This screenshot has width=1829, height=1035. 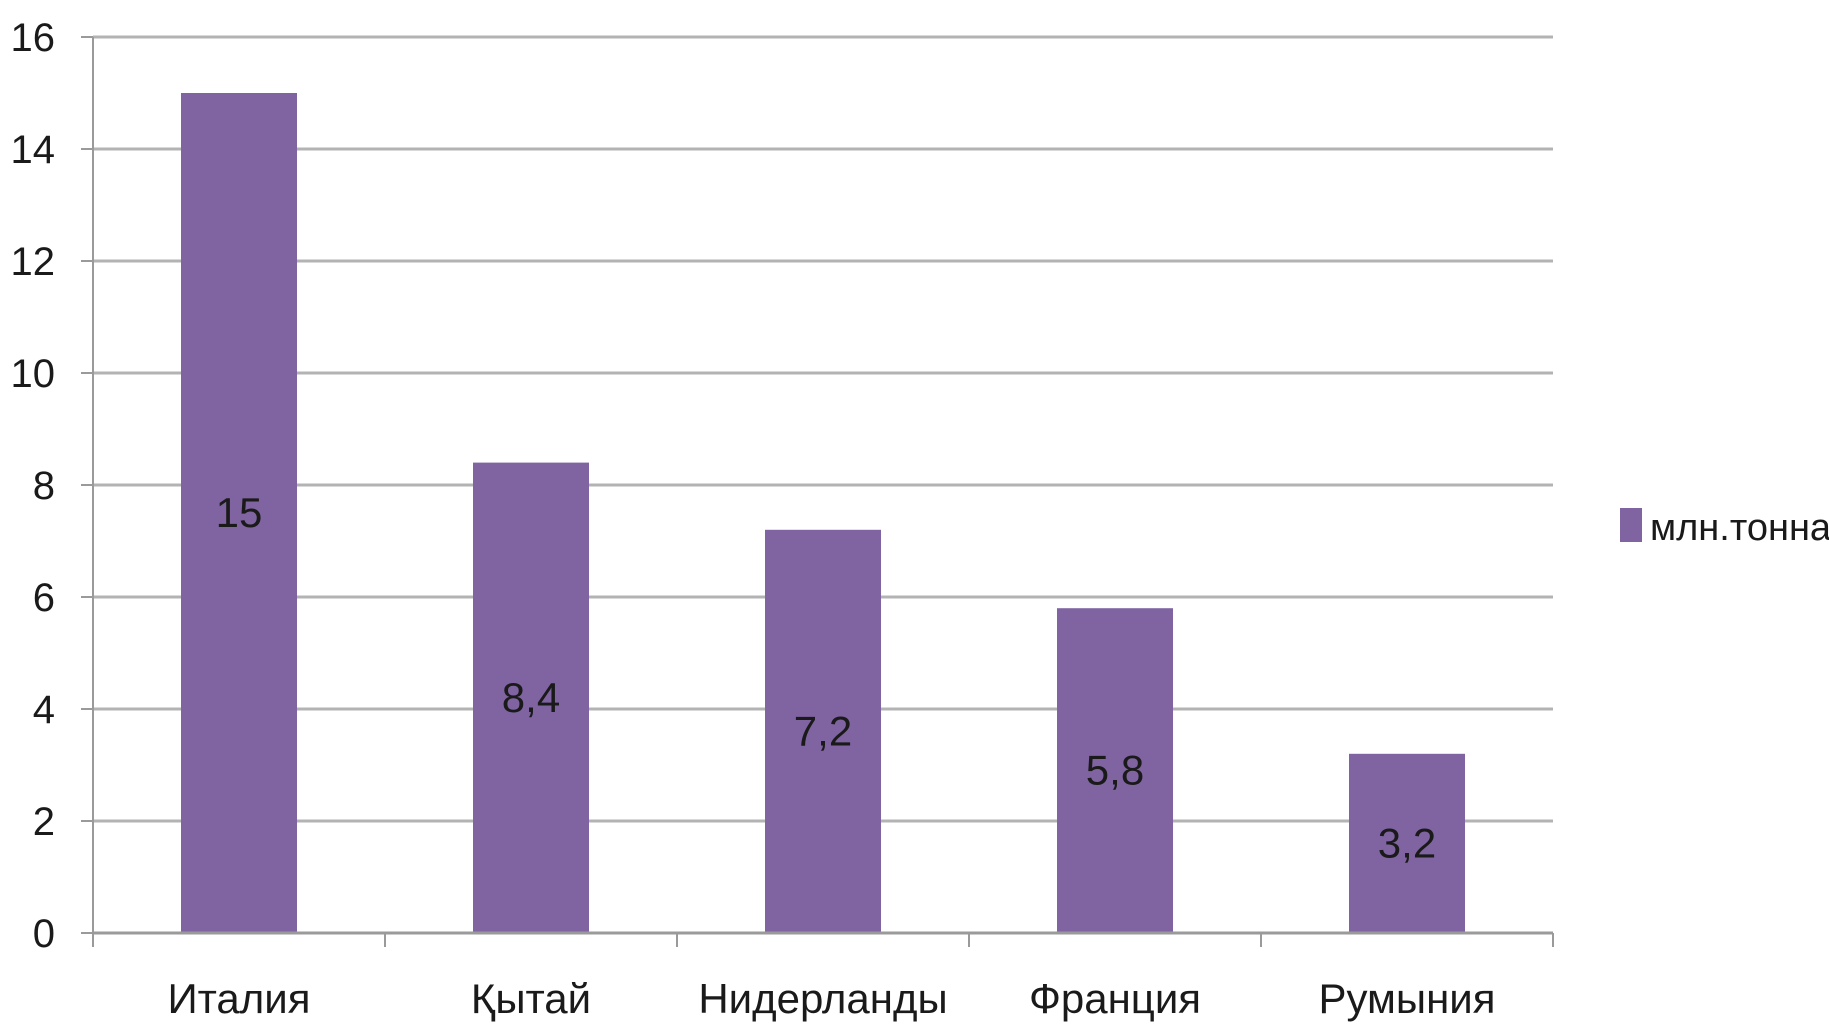 I want to click on y-tick-label: 14, so click(x=33, y=150).